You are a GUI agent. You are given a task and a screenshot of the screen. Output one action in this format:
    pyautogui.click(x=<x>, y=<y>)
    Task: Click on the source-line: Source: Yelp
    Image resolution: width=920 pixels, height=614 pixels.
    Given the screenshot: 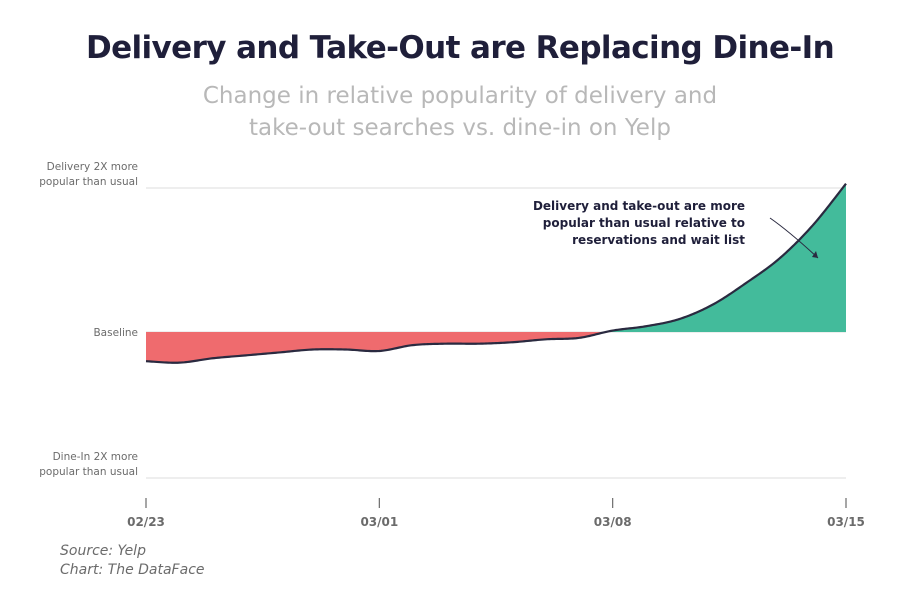 What is the action you would take?
    pyautogui.click(x=103, y=551)
    